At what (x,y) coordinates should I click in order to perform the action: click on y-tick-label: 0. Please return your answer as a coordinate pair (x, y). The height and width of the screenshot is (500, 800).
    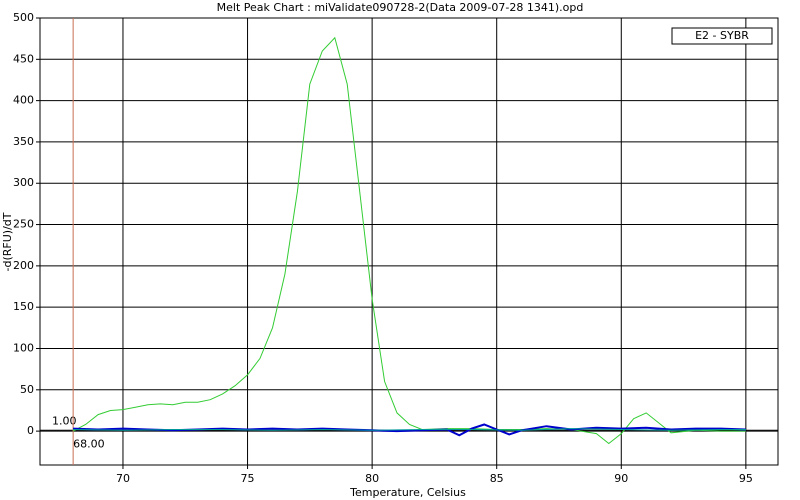
    Looking at the image, I should click on (30, 430).